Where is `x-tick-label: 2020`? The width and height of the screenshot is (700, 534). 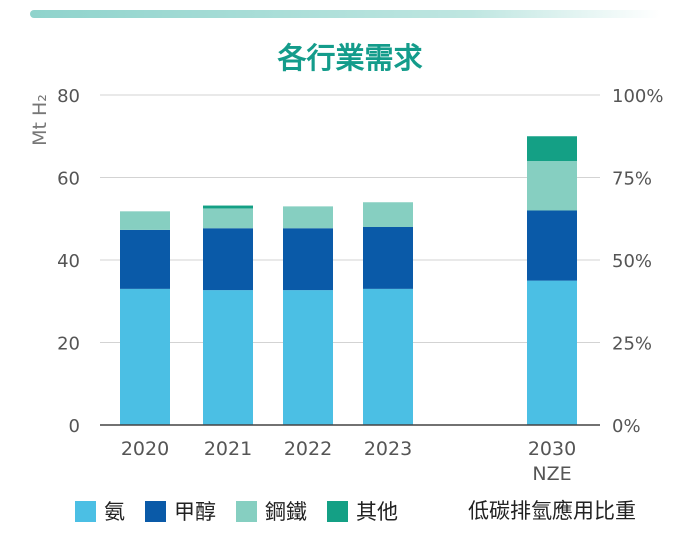 x-tick-label: 2020 is located at coordinates (145, 449).